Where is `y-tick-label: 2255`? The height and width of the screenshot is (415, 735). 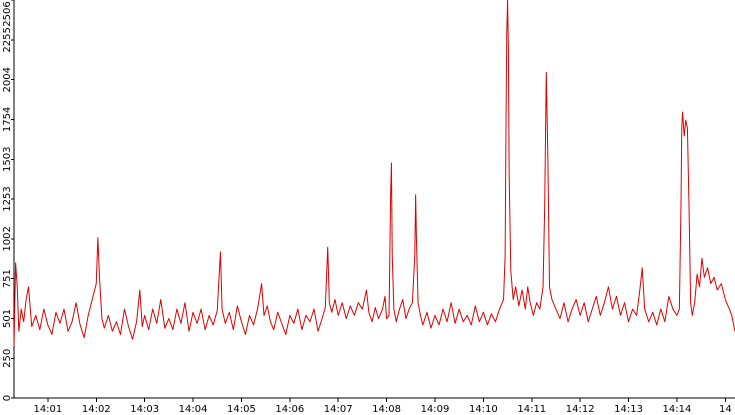 y-tick-label: 2255 is located at coordinates (7, 39).